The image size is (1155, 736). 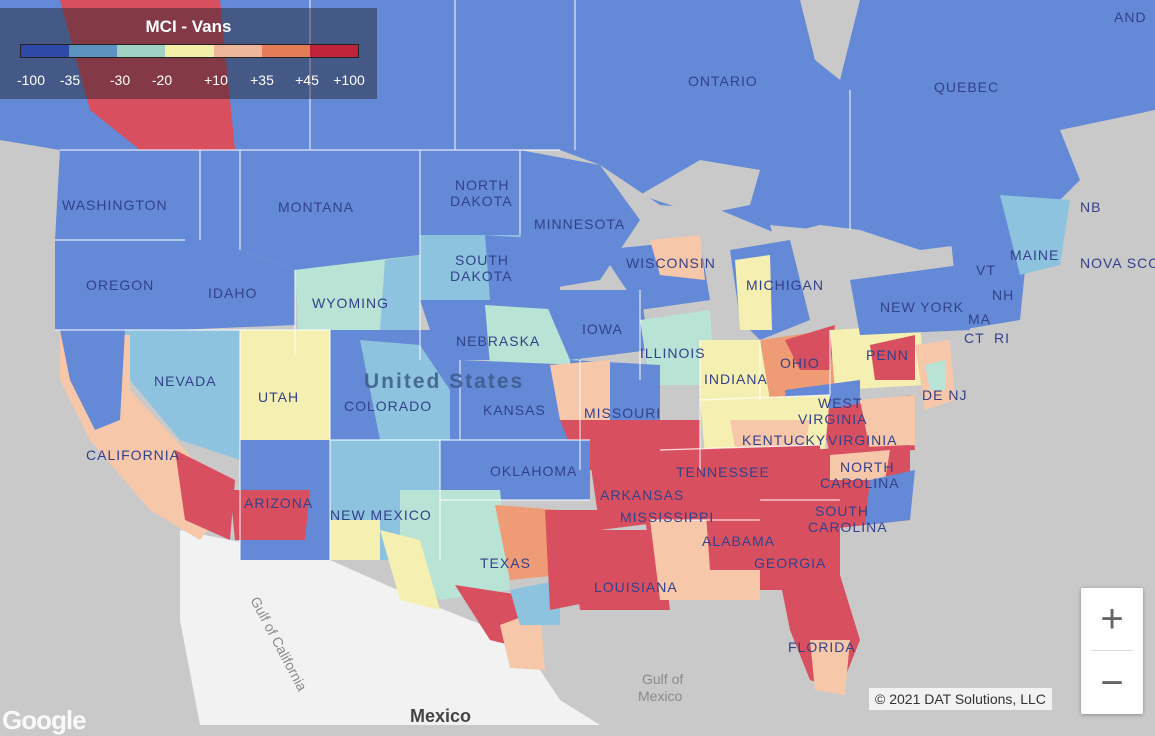 What do you see at coordinates (205, 495) in the screenshot?
I see `region-socal-red` at bounding box center [205, 495].